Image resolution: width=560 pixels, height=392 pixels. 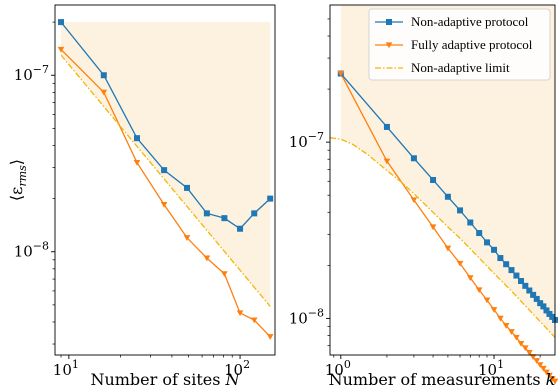 What do you see at coordinates (460, 67) in the screenshot?
I see `legend-label: Non-adaptive limit` at bounding box center [460, 67].